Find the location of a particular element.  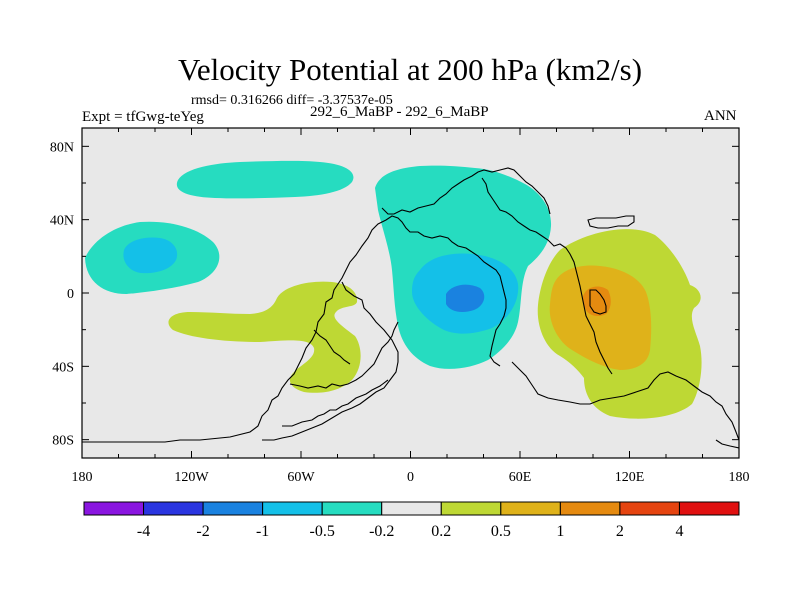

south-america-west-coastline is located at coordinates (330, 361).